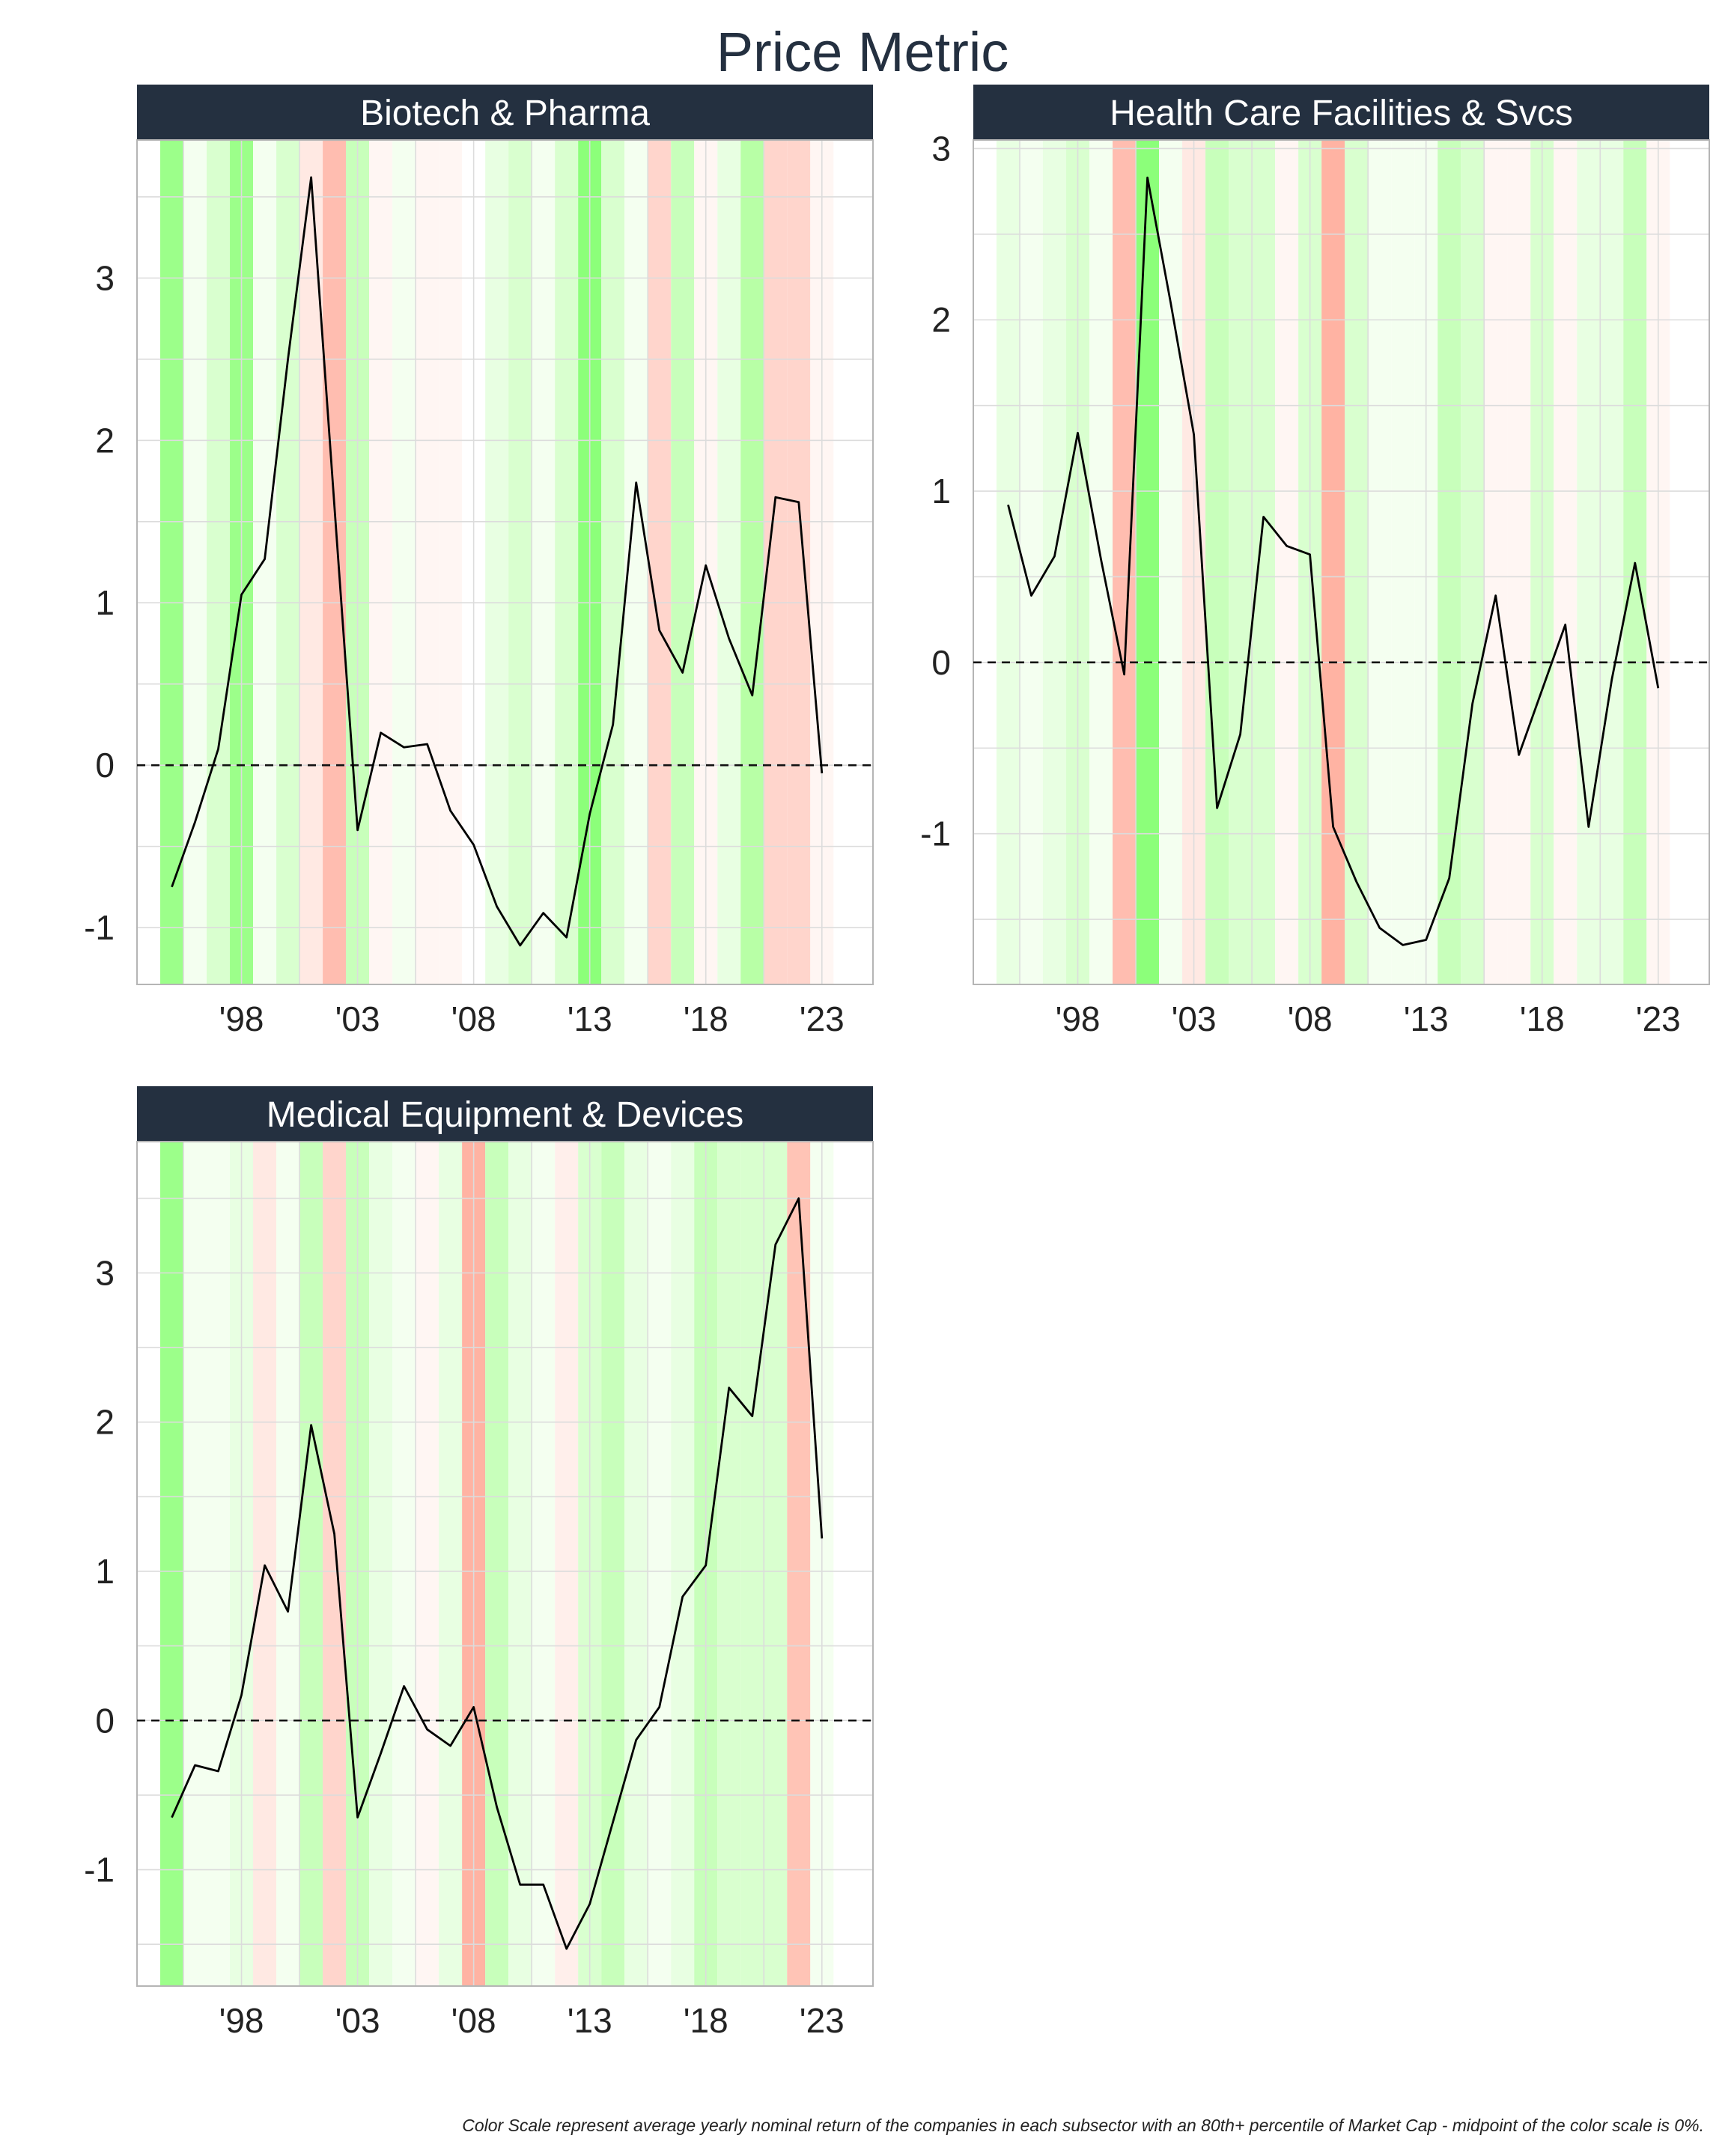 This screenshot has height=2156, width=1725. Describe the element at coordinates (862, 52) in the screenshot. I see `figure-title: Price Metric` at that location.